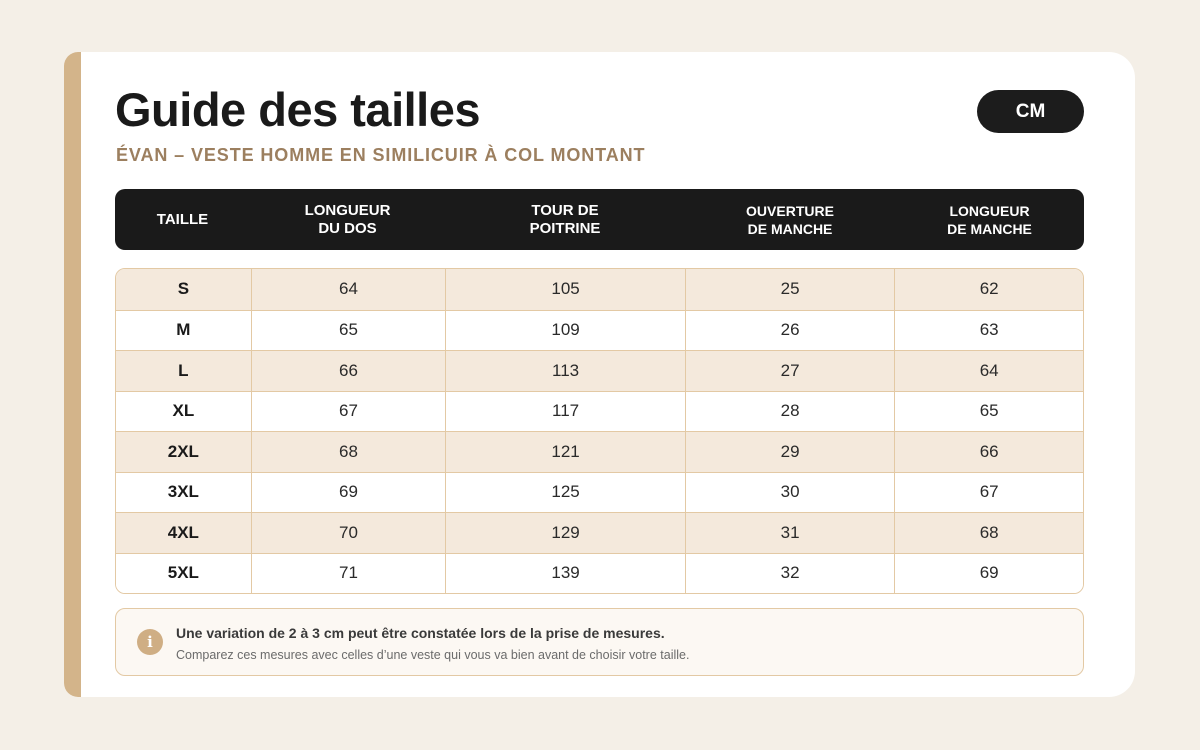 This screenshot has width=1200, height=750. Describe the element at coordinates (183, 370) in the screenshot. I see `size-cell: L` at that location.